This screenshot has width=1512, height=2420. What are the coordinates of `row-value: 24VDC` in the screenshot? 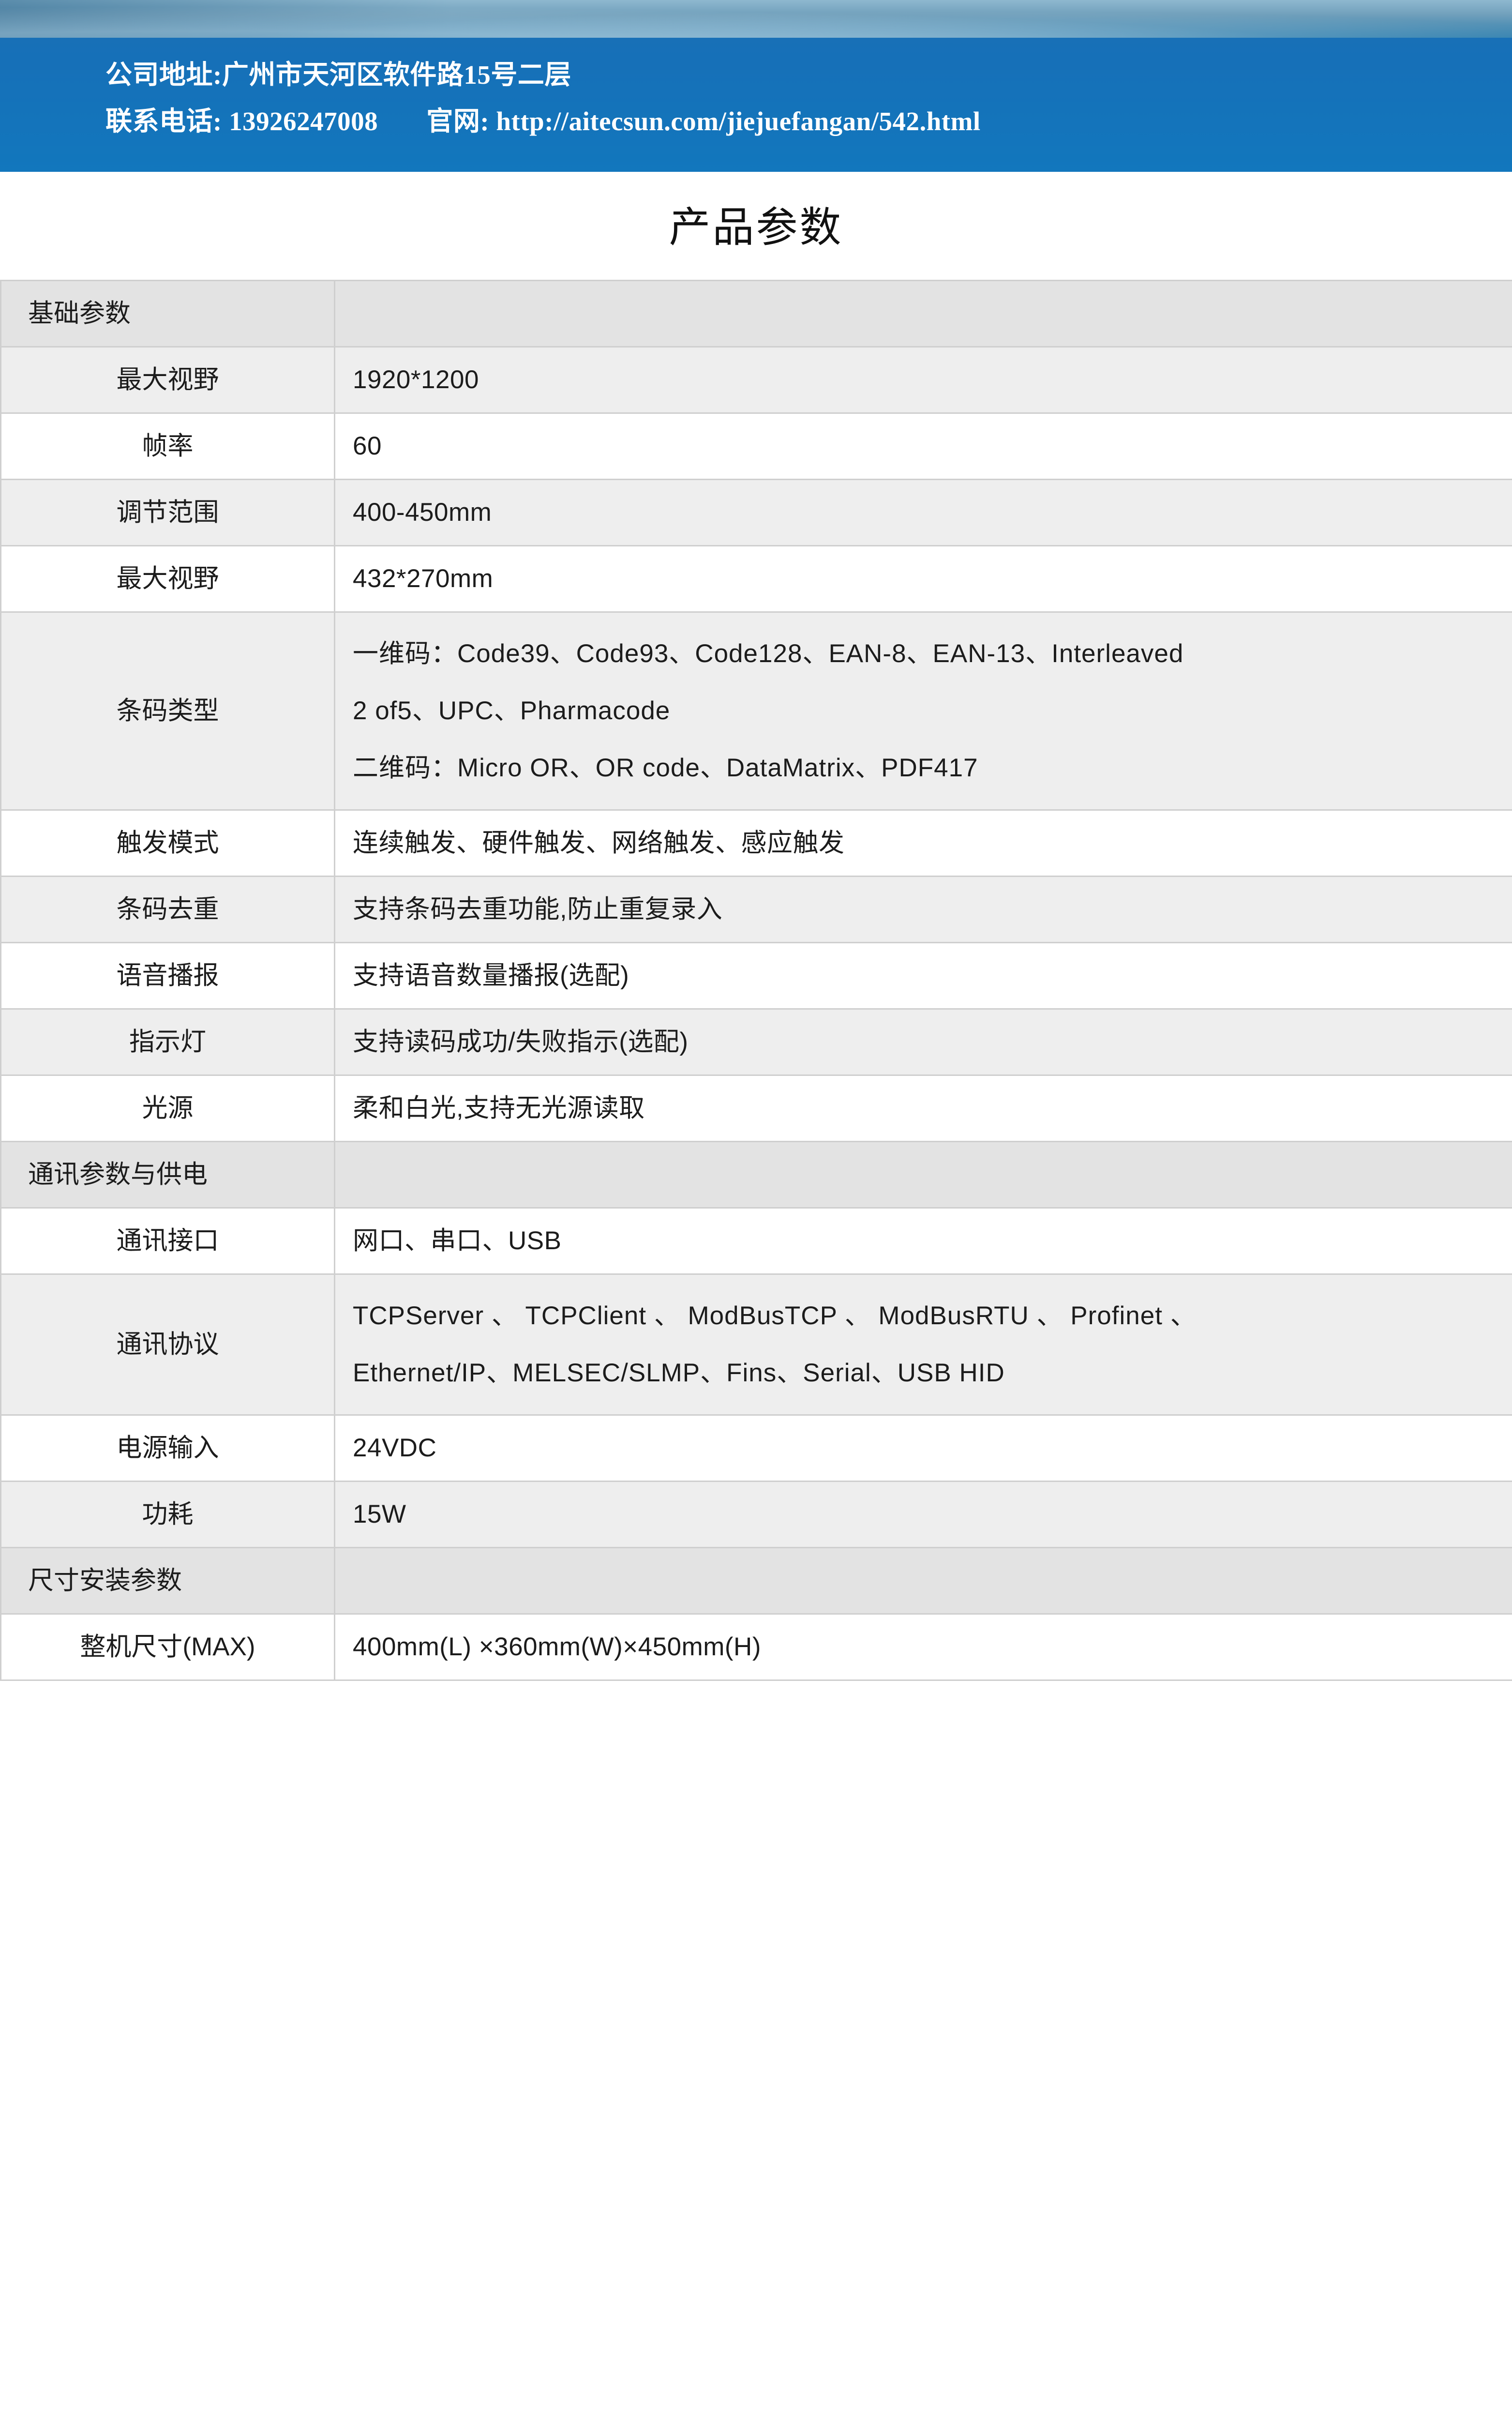 It's located at (923, 1448).